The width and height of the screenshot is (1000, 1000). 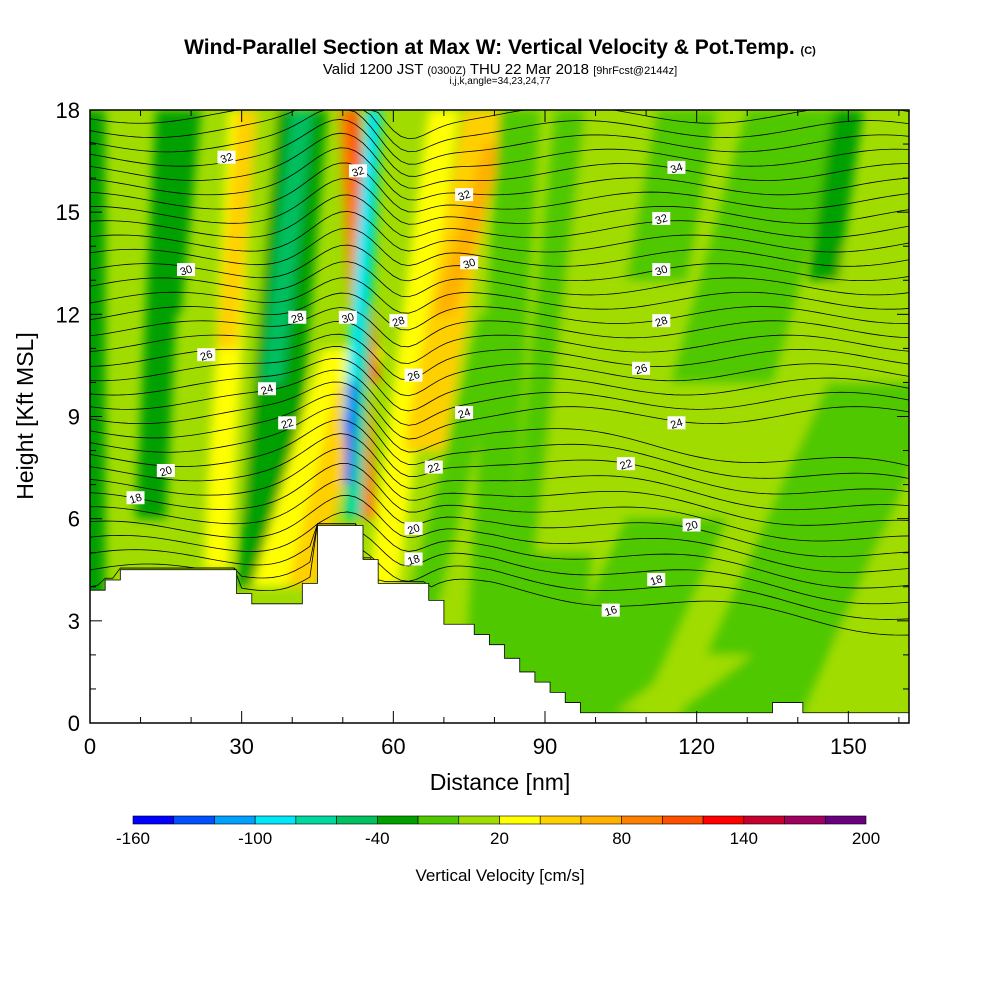 What do you see at coordinates (74, 723) in the screenshot?
I see `y-tick-label: 0` at bounding box center [74, 723].